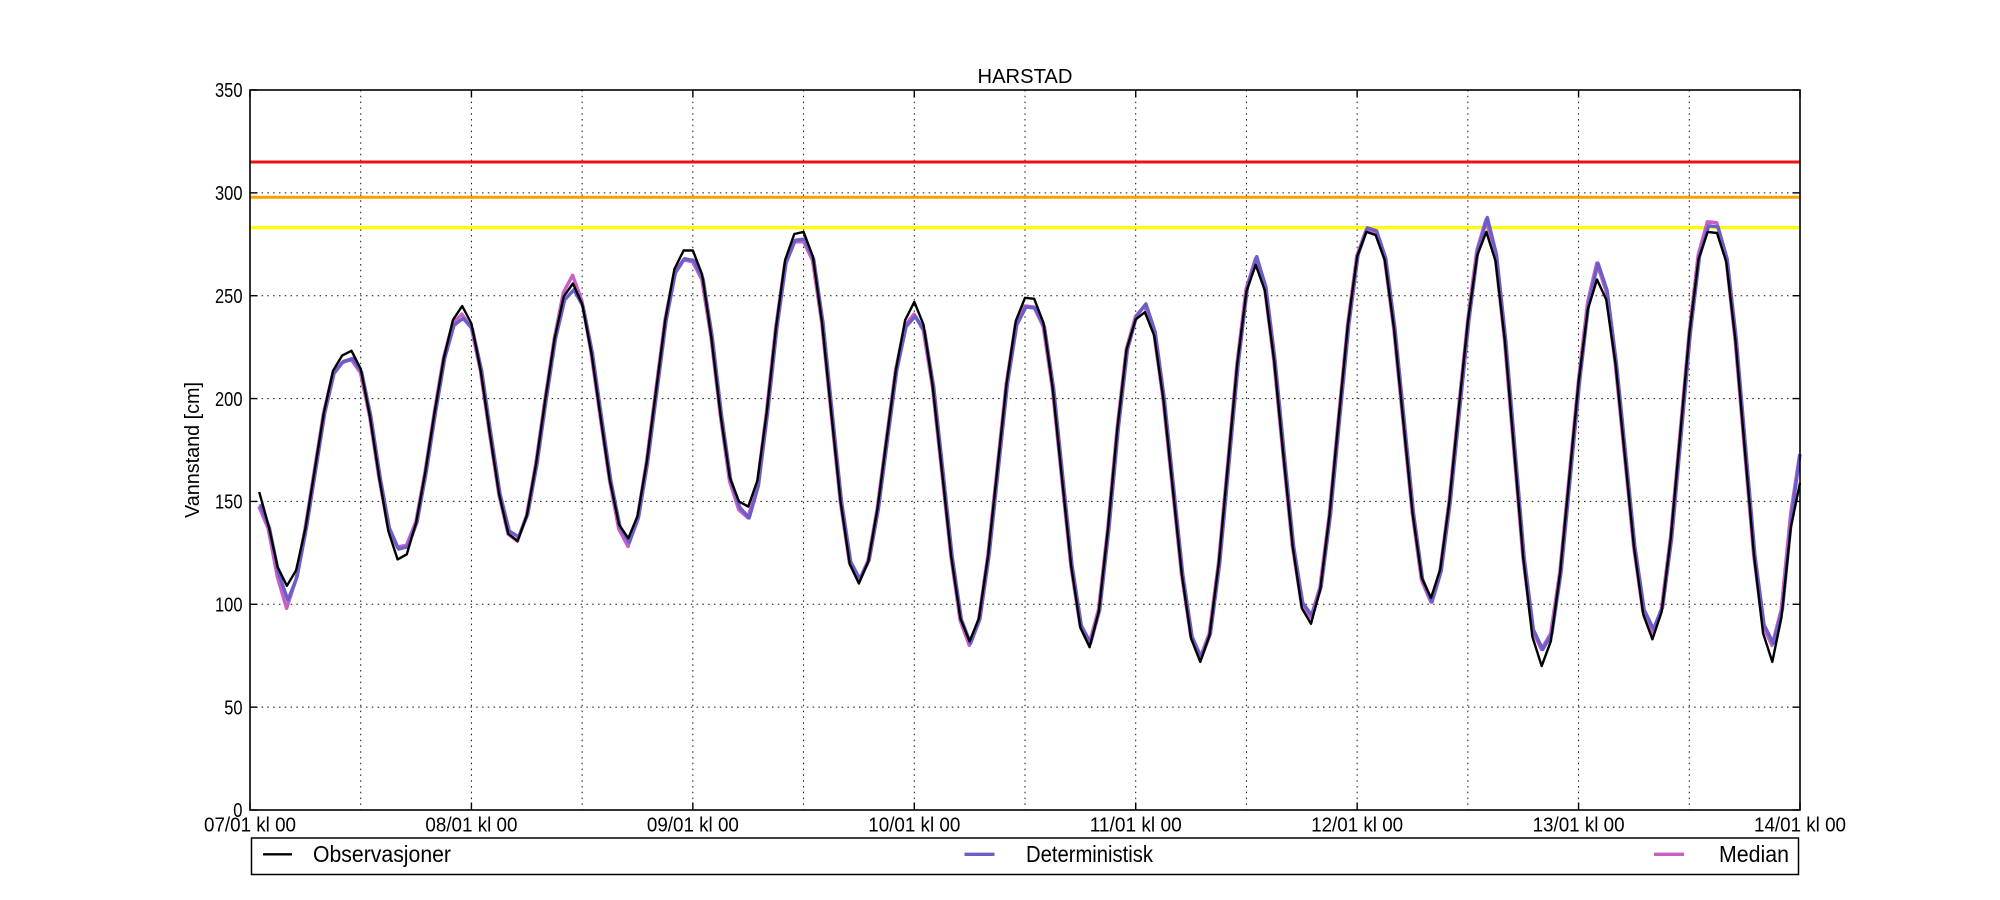 The image size is (2000, 900). Describe the element at coordinates (914, 826) in the screenshot. I see `svg-text: 10/01 kl 00` at that location.